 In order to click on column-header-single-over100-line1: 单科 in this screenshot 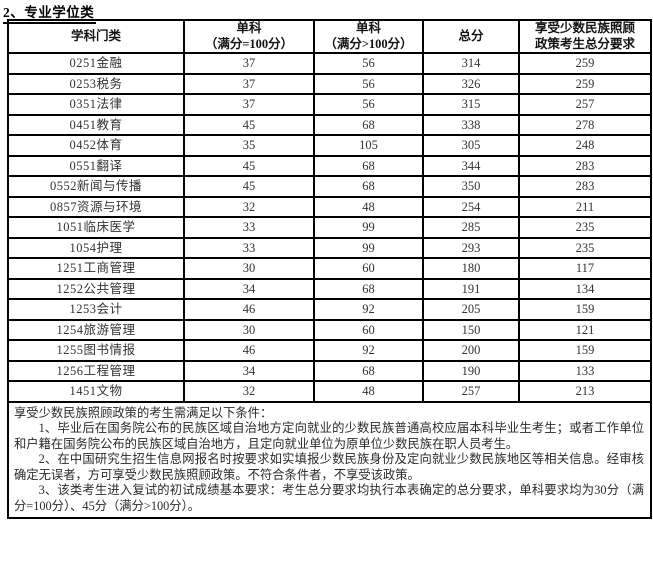, I will do `click(368, 28)`.